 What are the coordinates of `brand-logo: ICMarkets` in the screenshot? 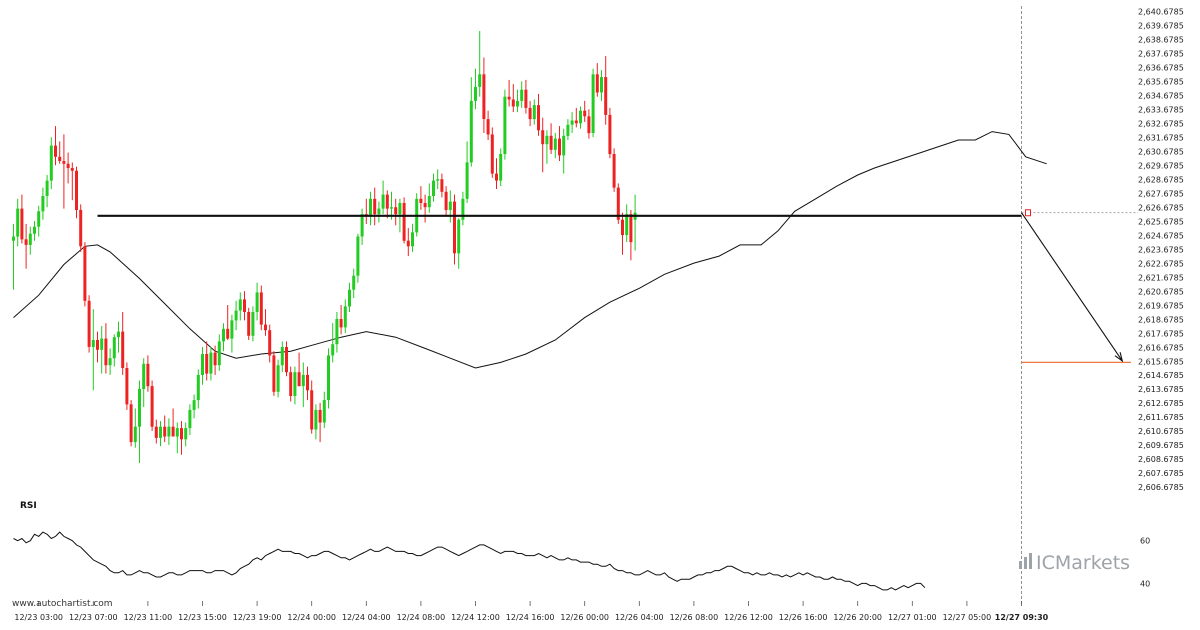 It's located at (1074, 563).